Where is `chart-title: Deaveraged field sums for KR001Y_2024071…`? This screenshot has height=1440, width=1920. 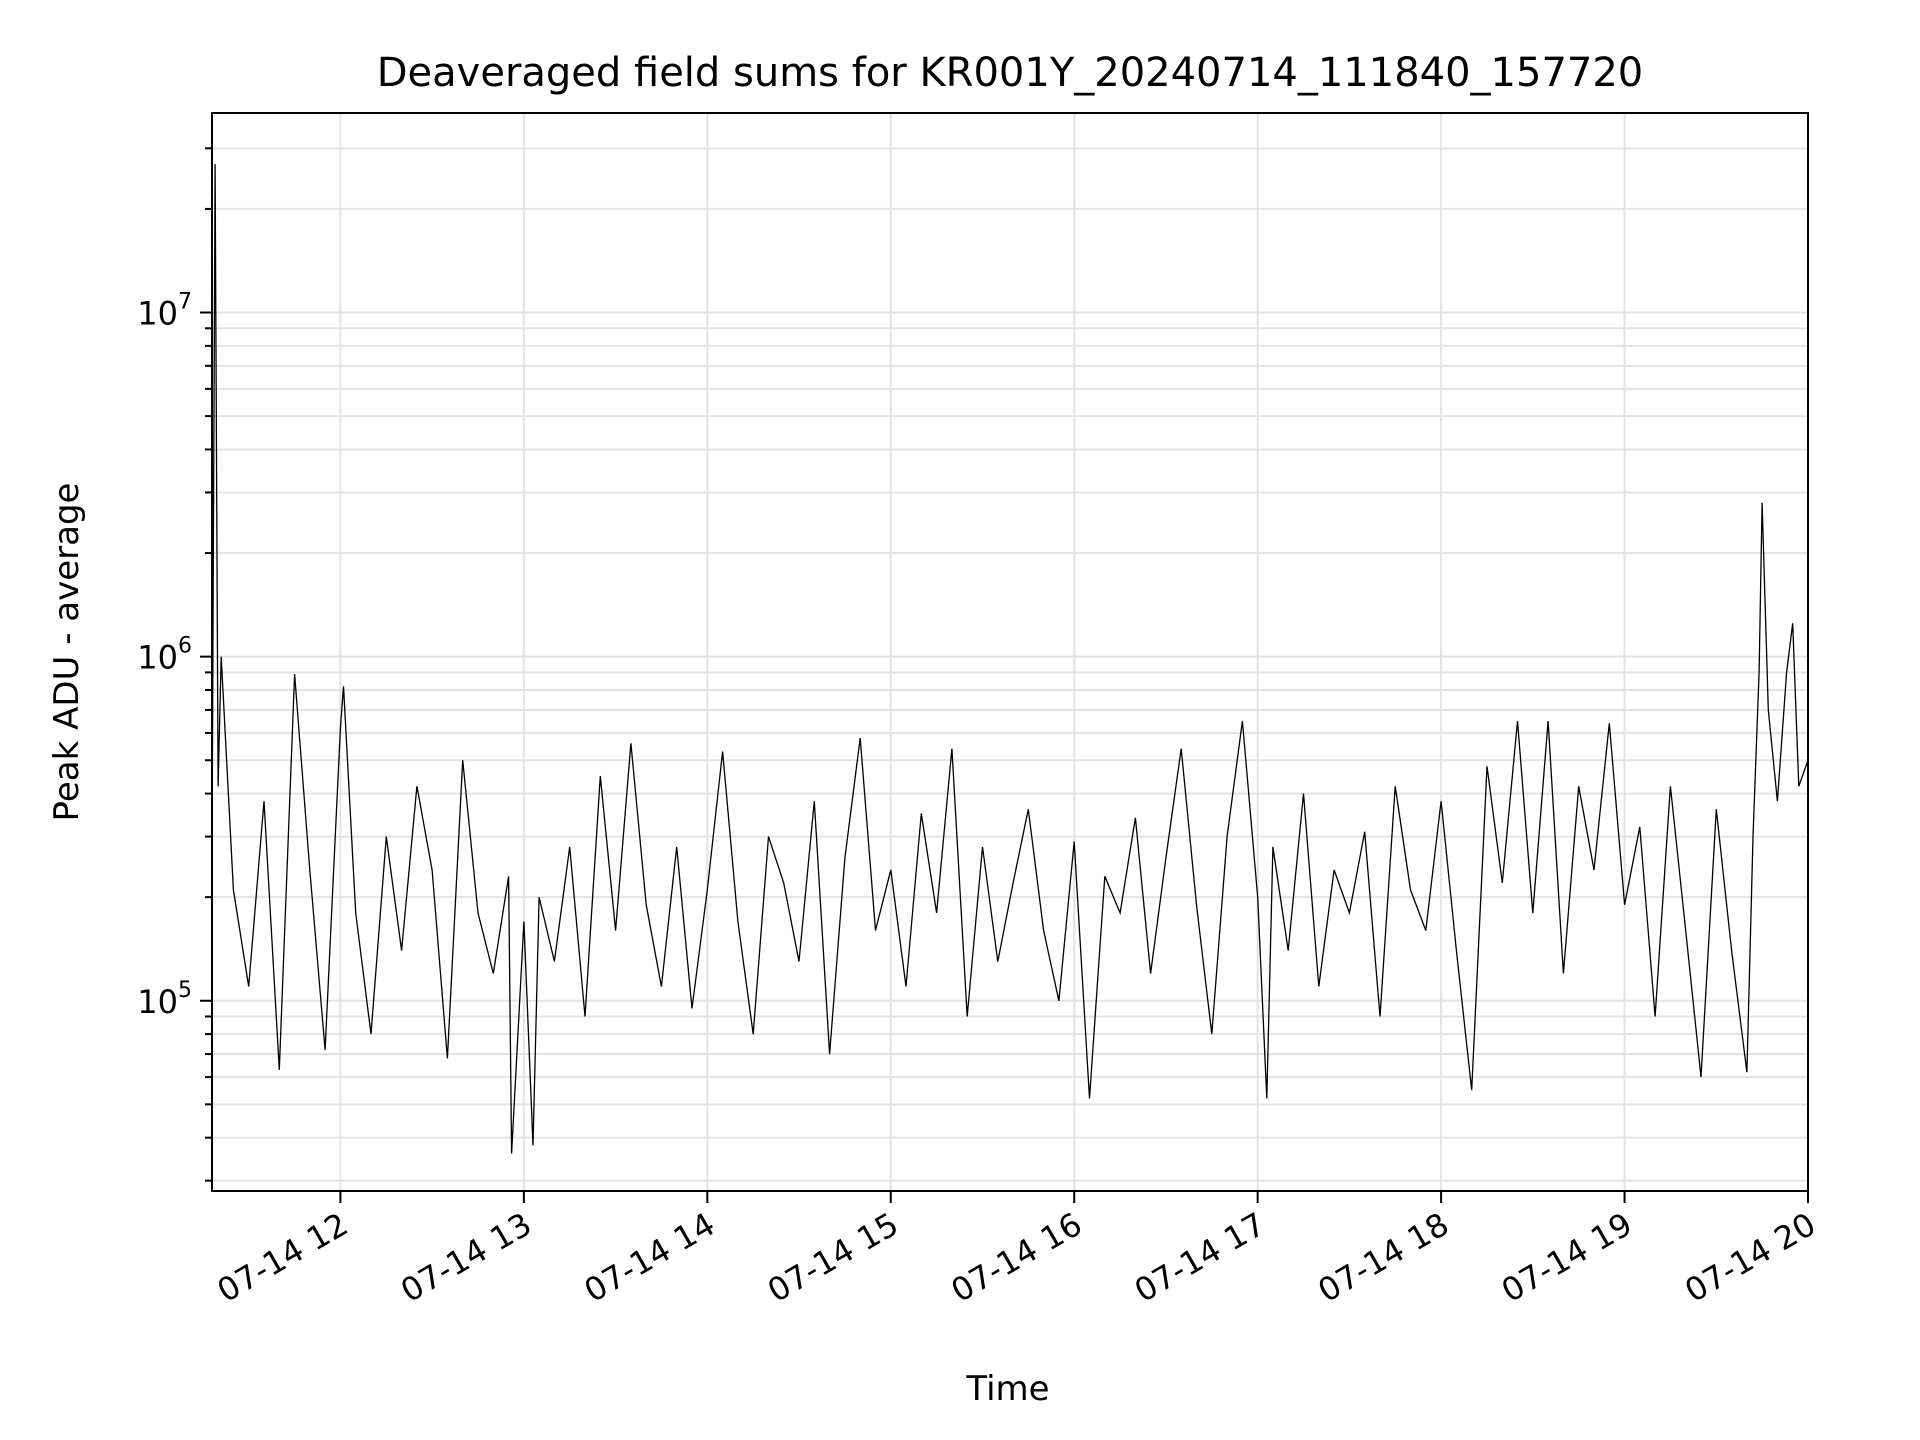 chart-title: Deaveraged field sums for KR001Y_2024071… is located at coordinates (1010, 73).